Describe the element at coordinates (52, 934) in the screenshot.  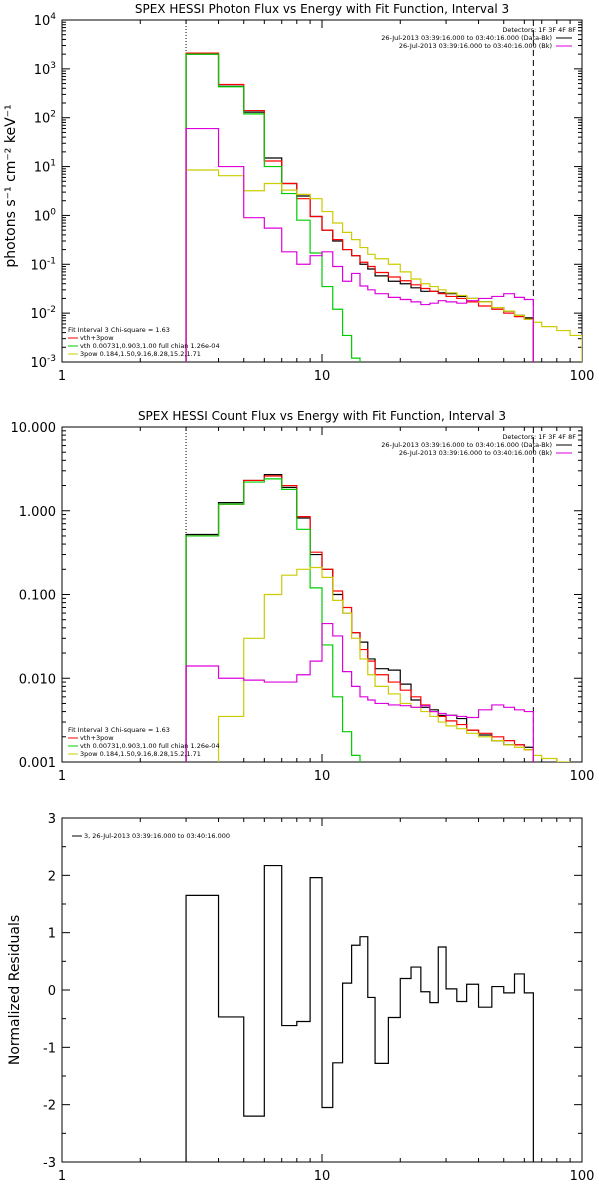
I see `y-tick-label: 1` at that location.